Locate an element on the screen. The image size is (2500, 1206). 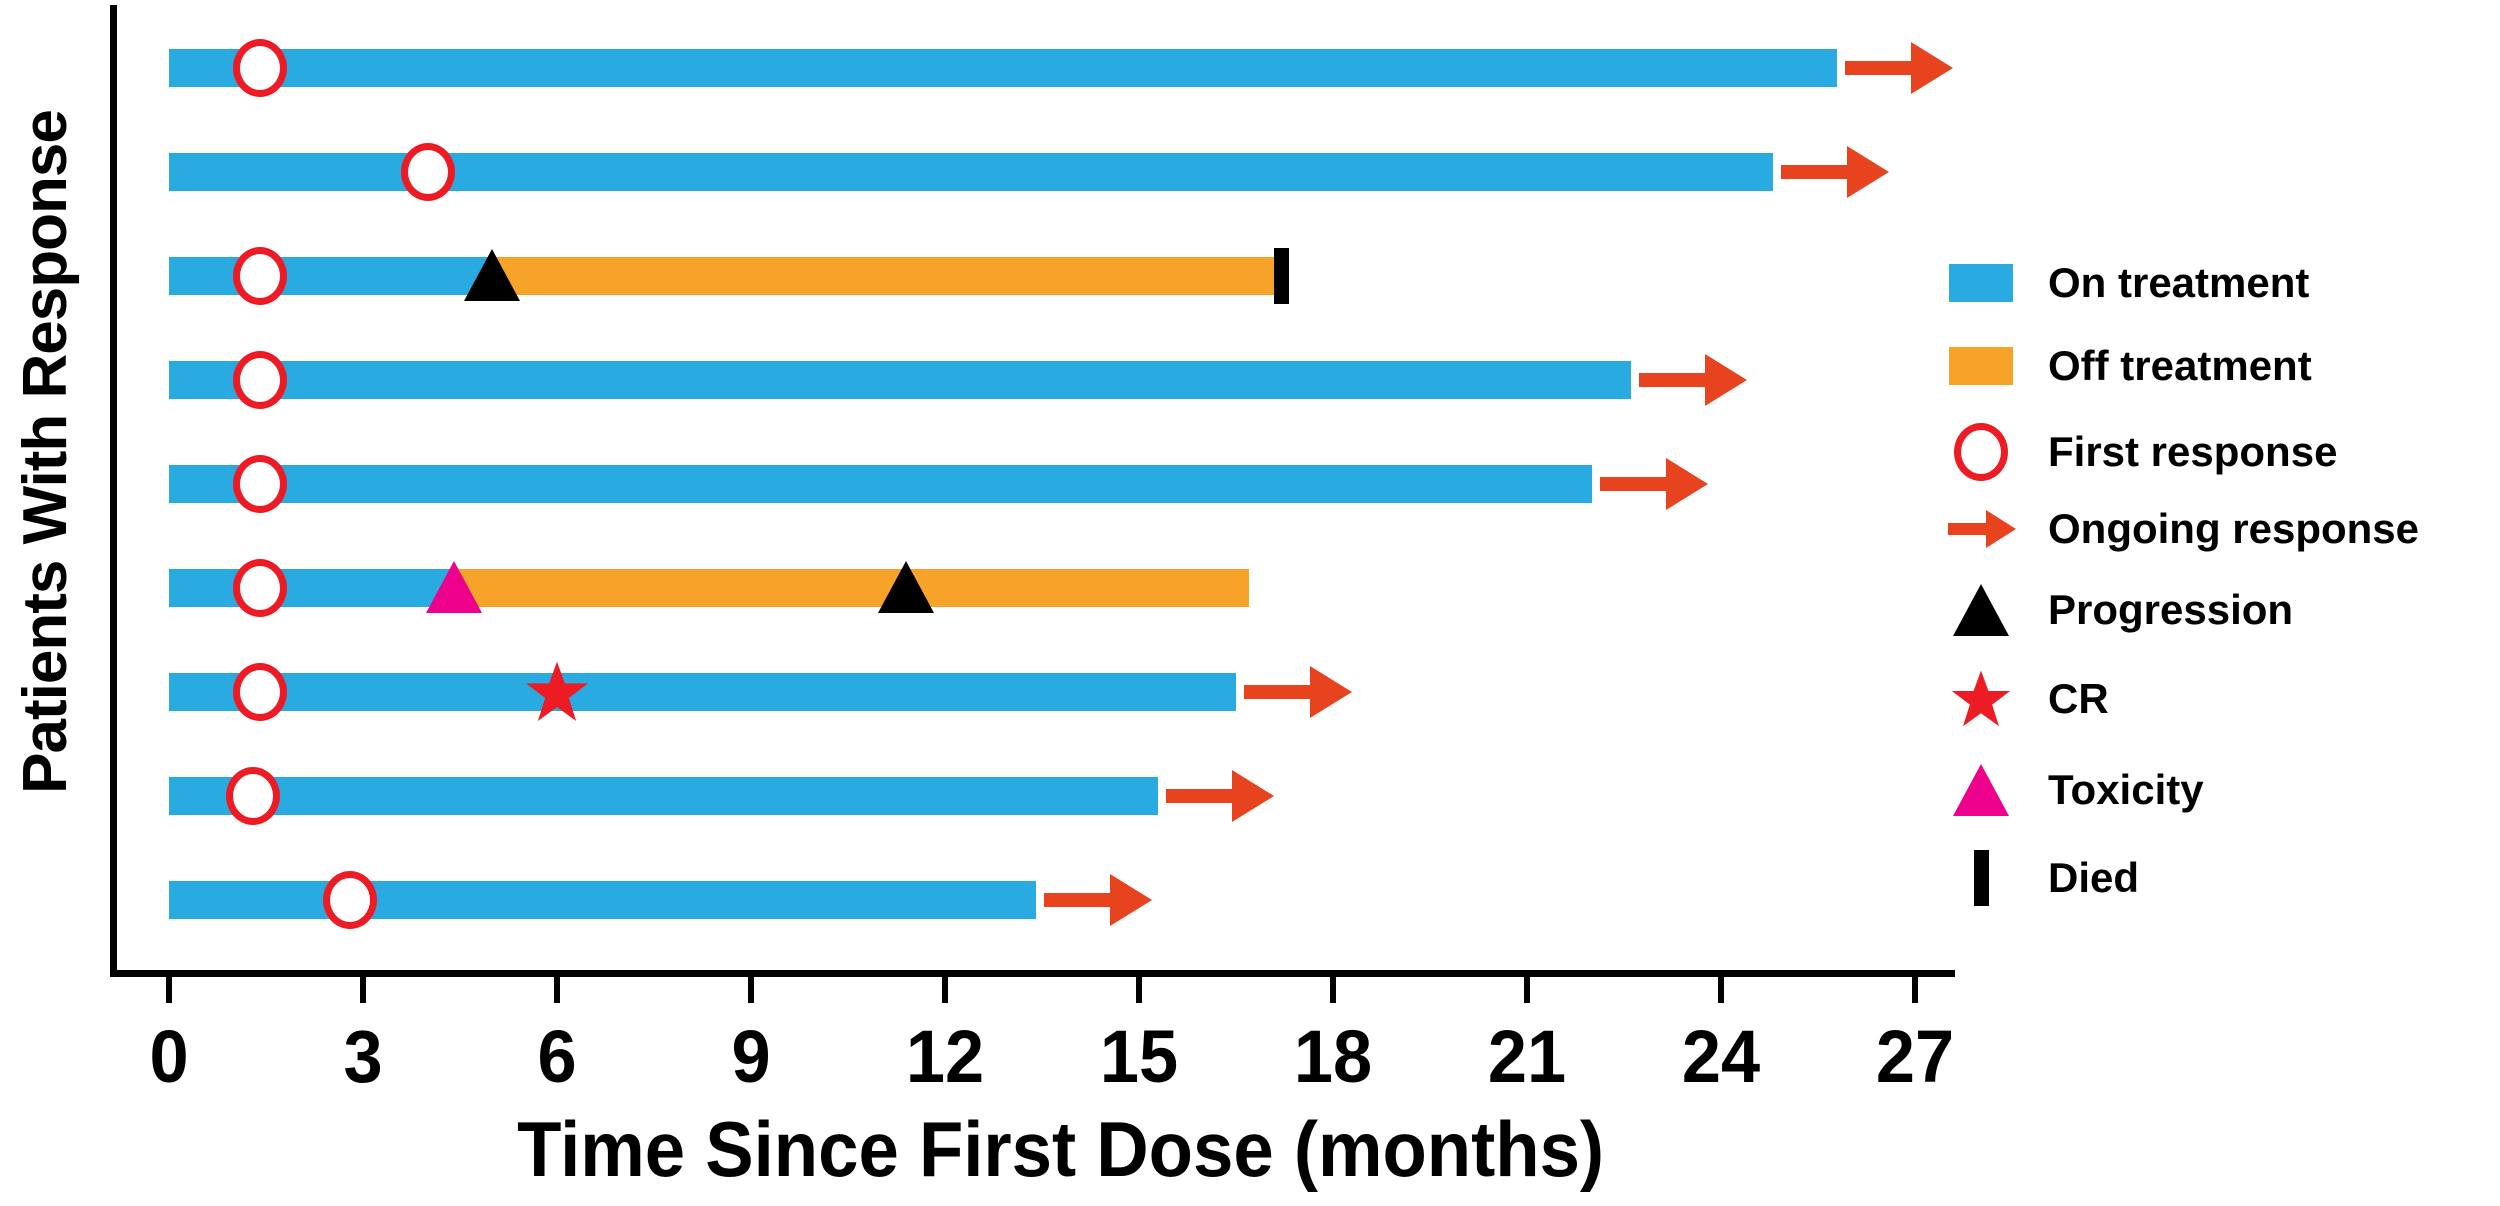
y-axis-line is located at coordinates (113, 491).